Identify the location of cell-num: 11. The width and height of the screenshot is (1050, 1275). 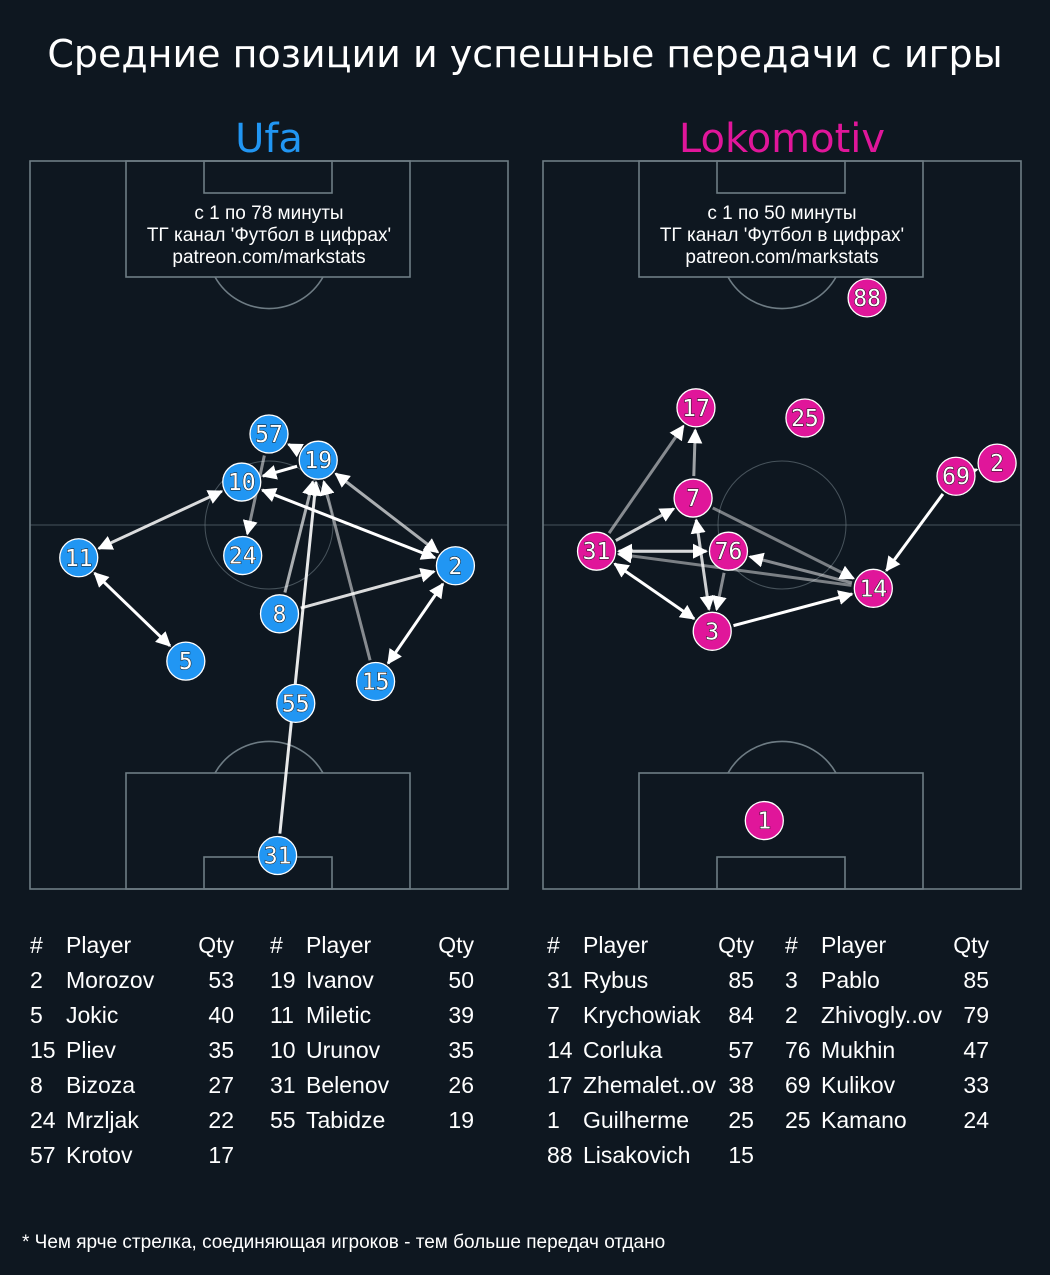
(282, 1015).